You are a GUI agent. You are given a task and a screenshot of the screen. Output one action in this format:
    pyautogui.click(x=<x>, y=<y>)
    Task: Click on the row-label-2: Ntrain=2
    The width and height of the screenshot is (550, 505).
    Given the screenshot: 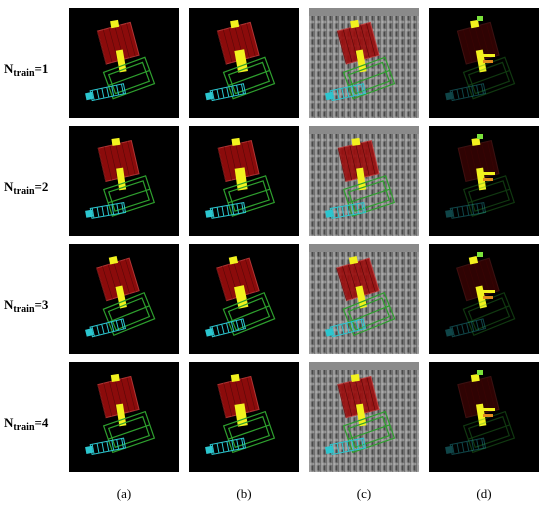 What is the action you would take?
    pyautogui.click(x=26, y=188)
    